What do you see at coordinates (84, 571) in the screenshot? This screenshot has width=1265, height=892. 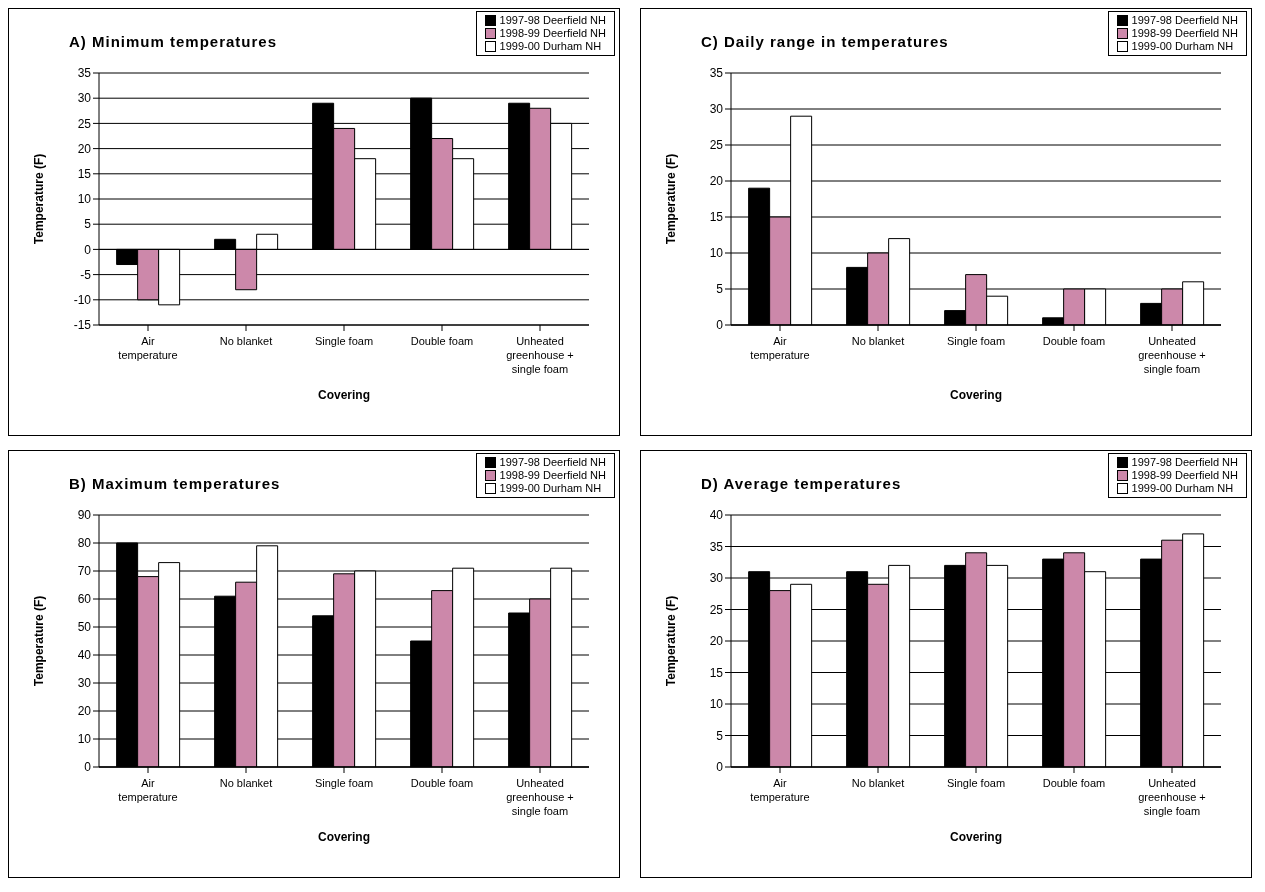 I see `y-tick-label: 70` at bounding box center [84, 571].